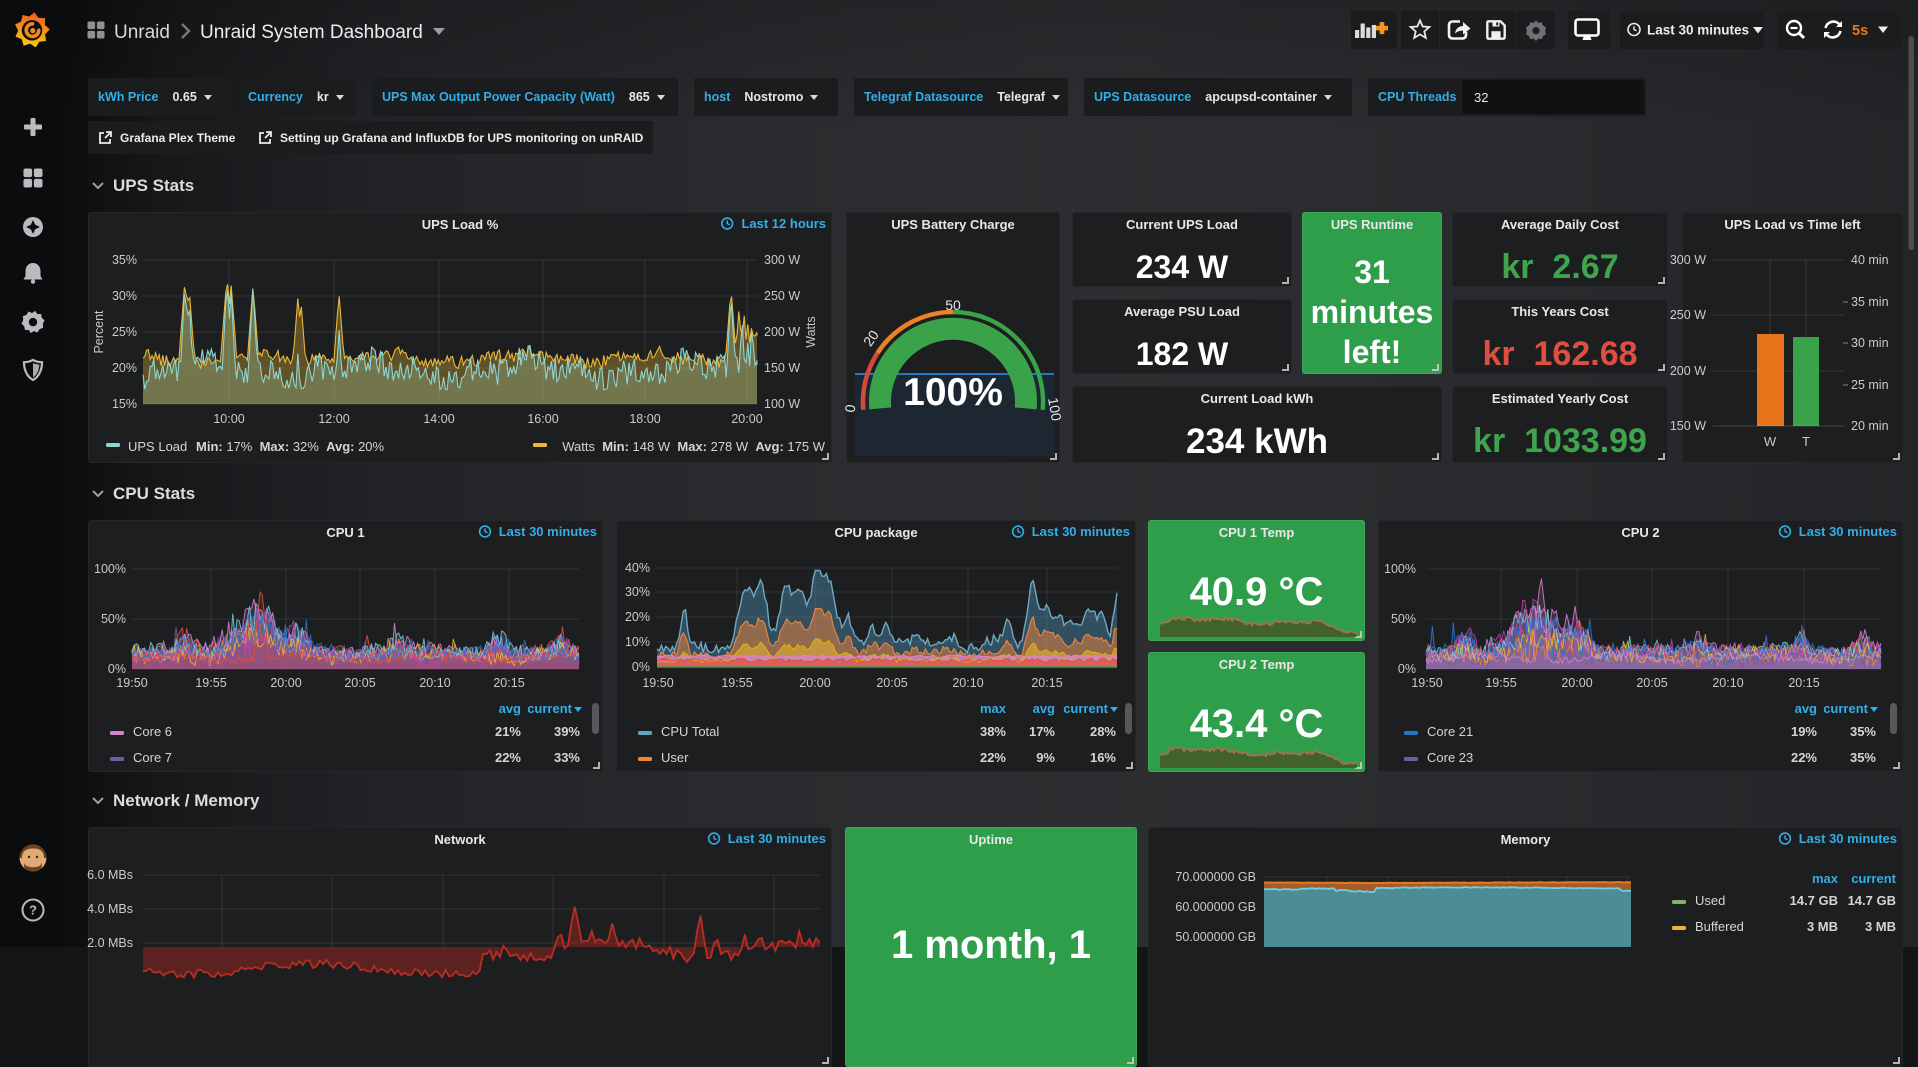 The height and width of the screenshot is (1067, 1918). I want to click on svg-text: 40%, so click(637, 568).